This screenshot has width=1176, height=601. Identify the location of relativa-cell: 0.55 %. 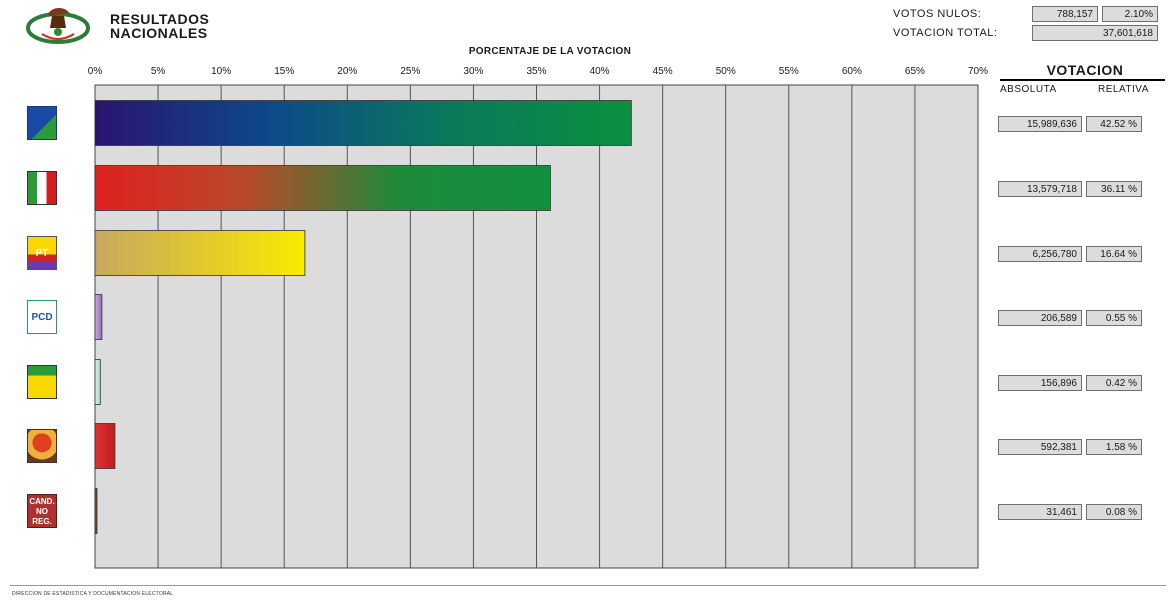
(1114, 318).